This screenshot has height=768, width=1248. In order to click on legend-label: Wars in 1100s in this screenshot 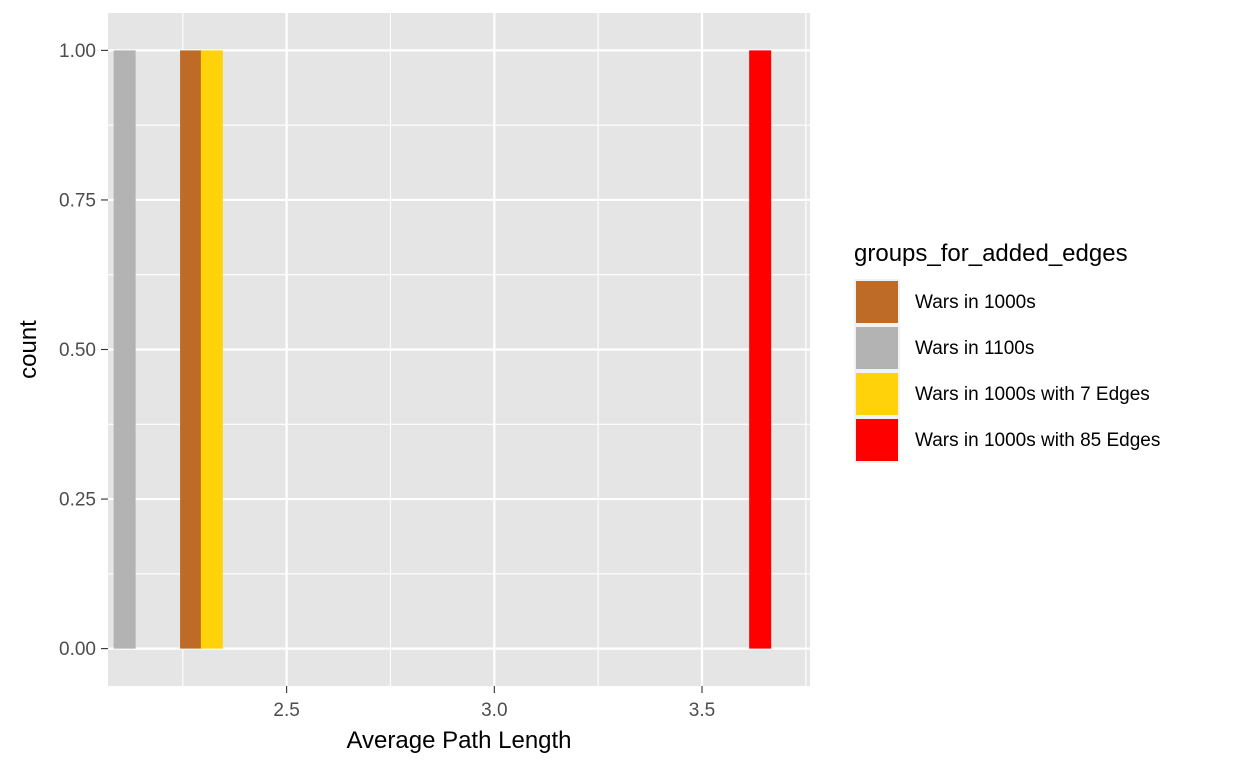, I will do `click(974, 348)`.